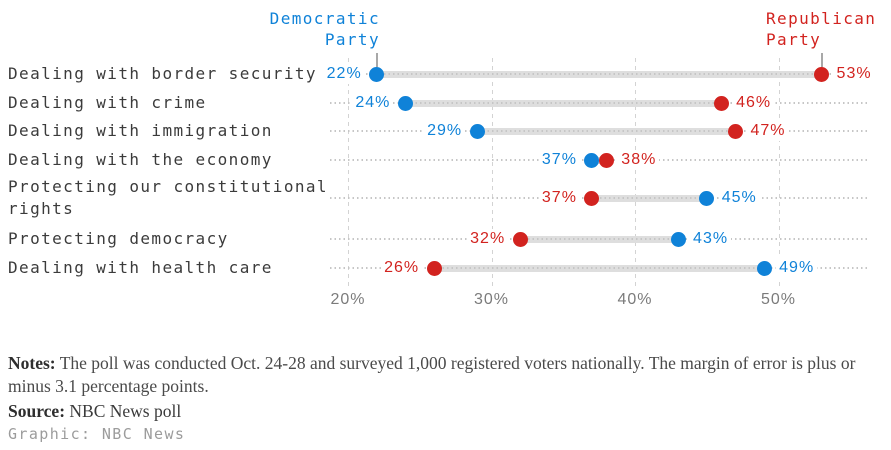 The image size is (891, 450). What do you see at coordinates (768, 131) in the screenshot?
I see `republican-value-label: 47%` at bounding box center [768, 131].